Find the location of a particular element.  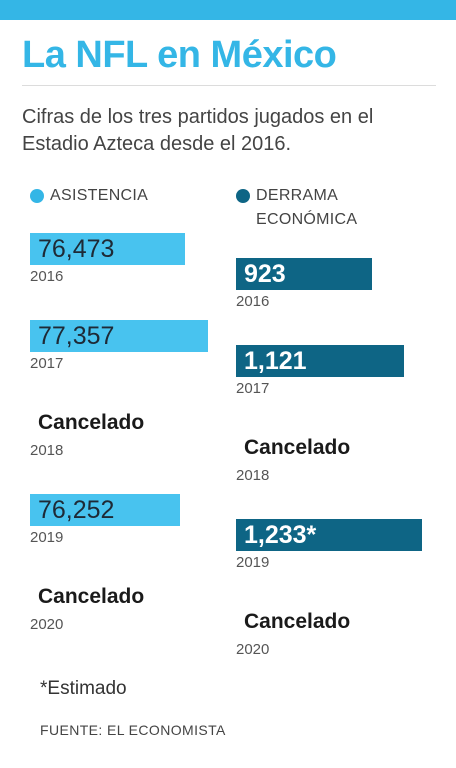

chart-item-0-2017: 77,357 2017 is located at coordinates (119, 346).